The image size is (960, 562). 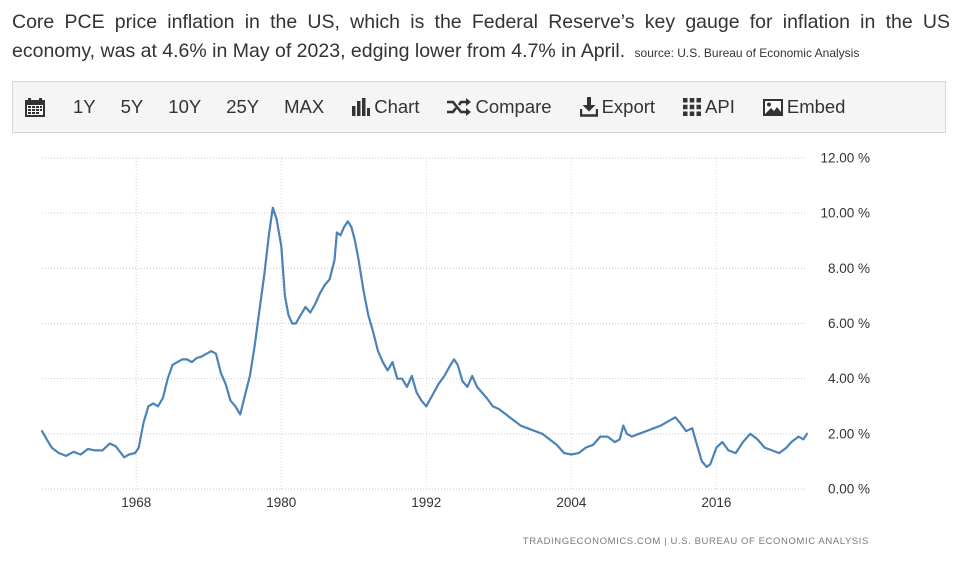 I want to click on y-tick-label: 2.00 %, so click(x=849, y=433).